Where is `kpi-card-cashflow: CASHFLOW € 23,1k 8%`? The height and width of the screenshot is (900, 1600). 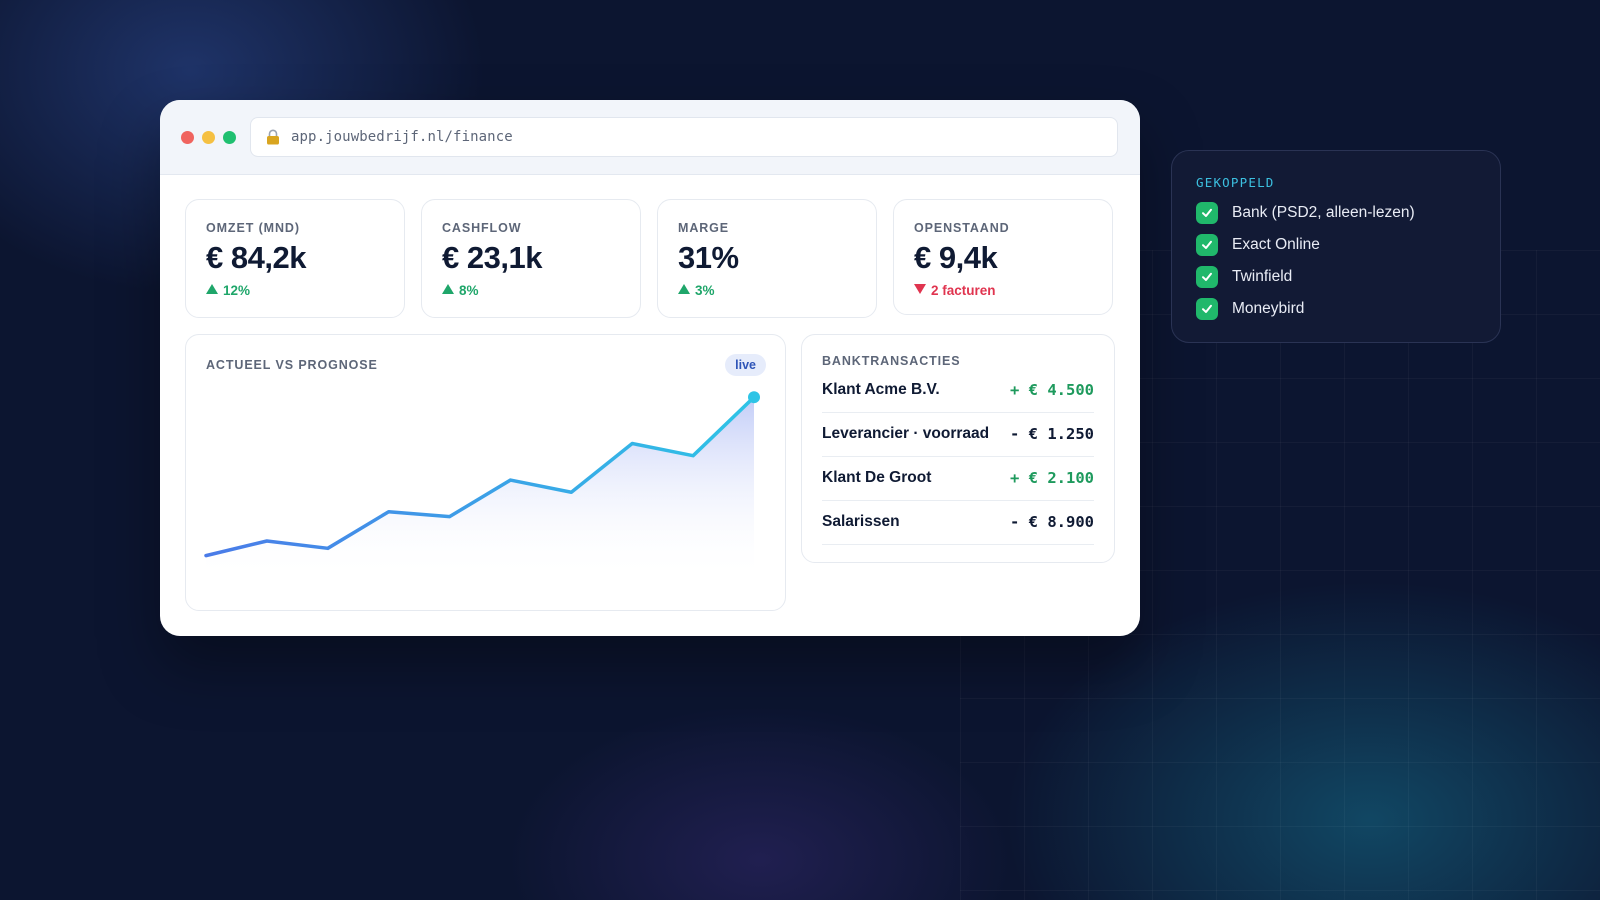 kpi-card-cashflow: CASHFLOW € 23,1k 8% is located at coordinates (531, 258).